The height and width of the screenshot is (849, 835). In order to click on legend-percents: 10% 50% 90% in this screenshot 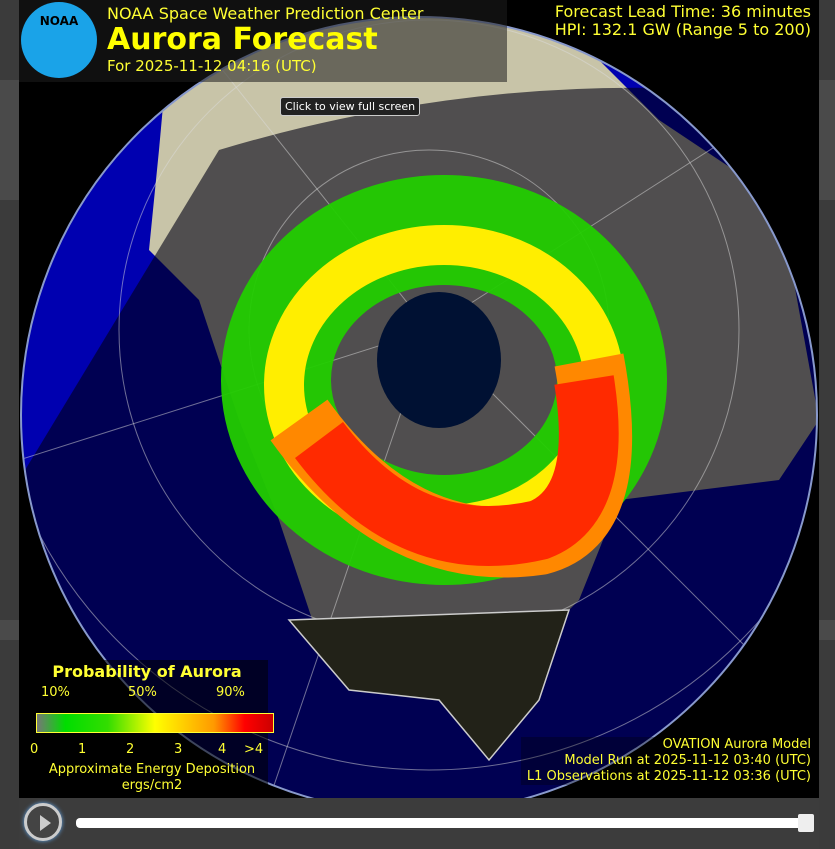, I will do `click(147, 695)`.